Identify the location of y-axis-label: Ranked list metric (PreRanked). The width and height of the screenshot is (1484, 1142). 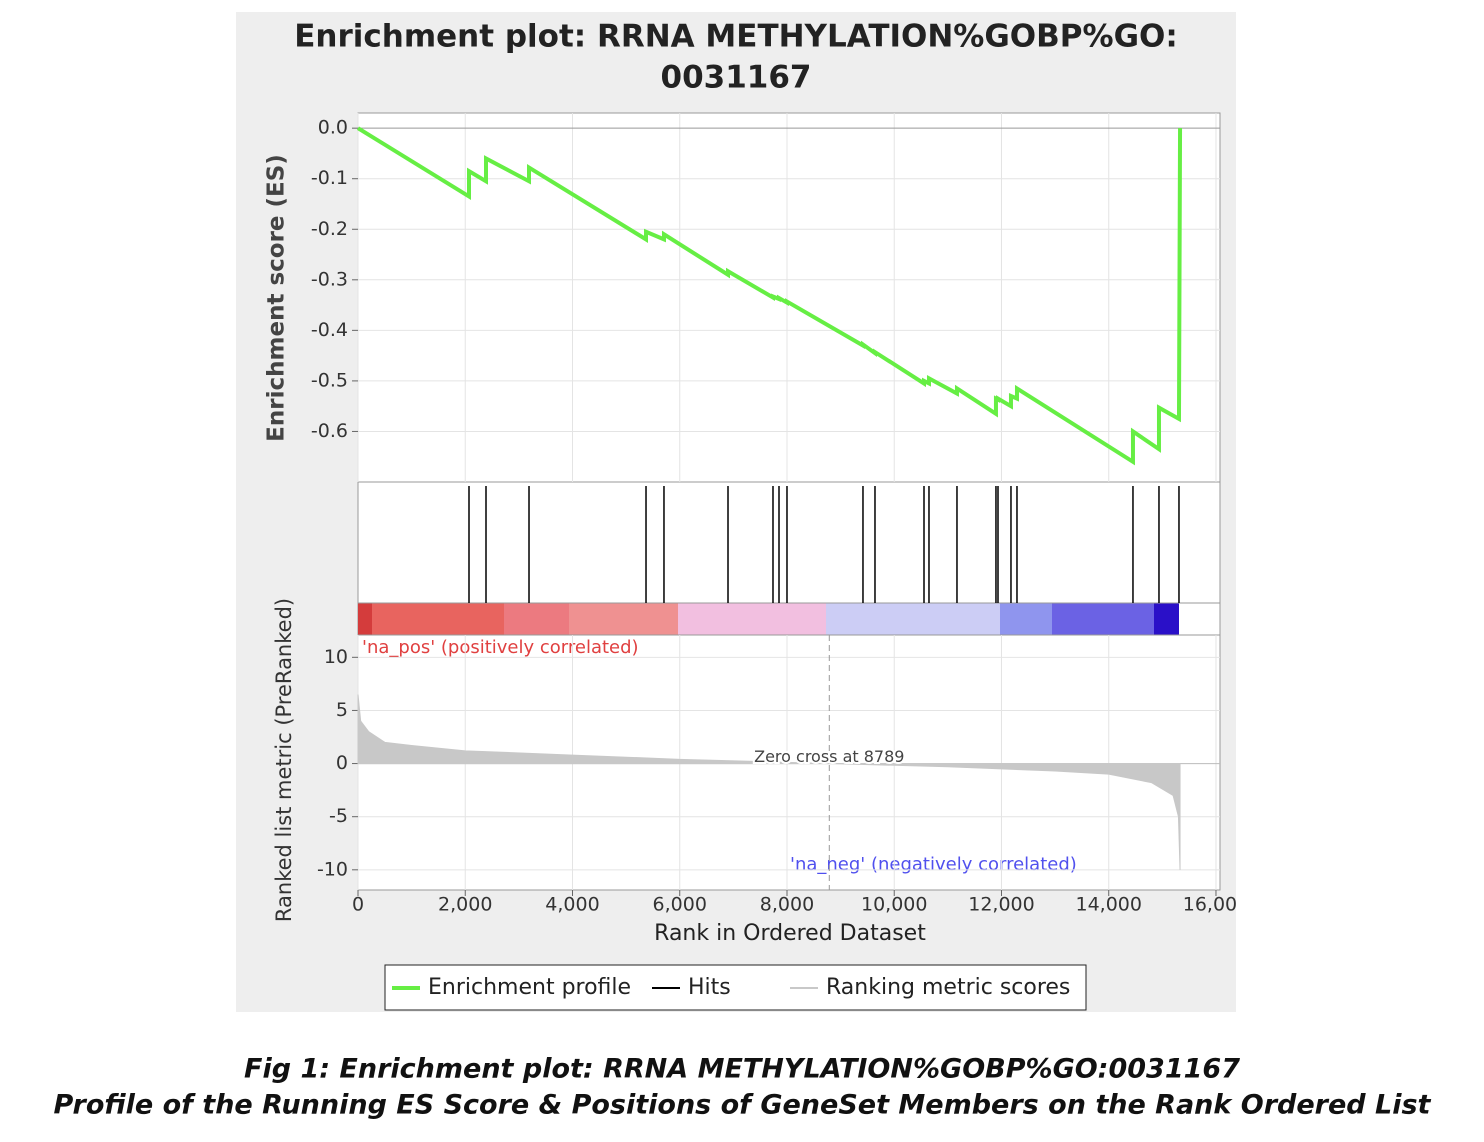
(284, 760).